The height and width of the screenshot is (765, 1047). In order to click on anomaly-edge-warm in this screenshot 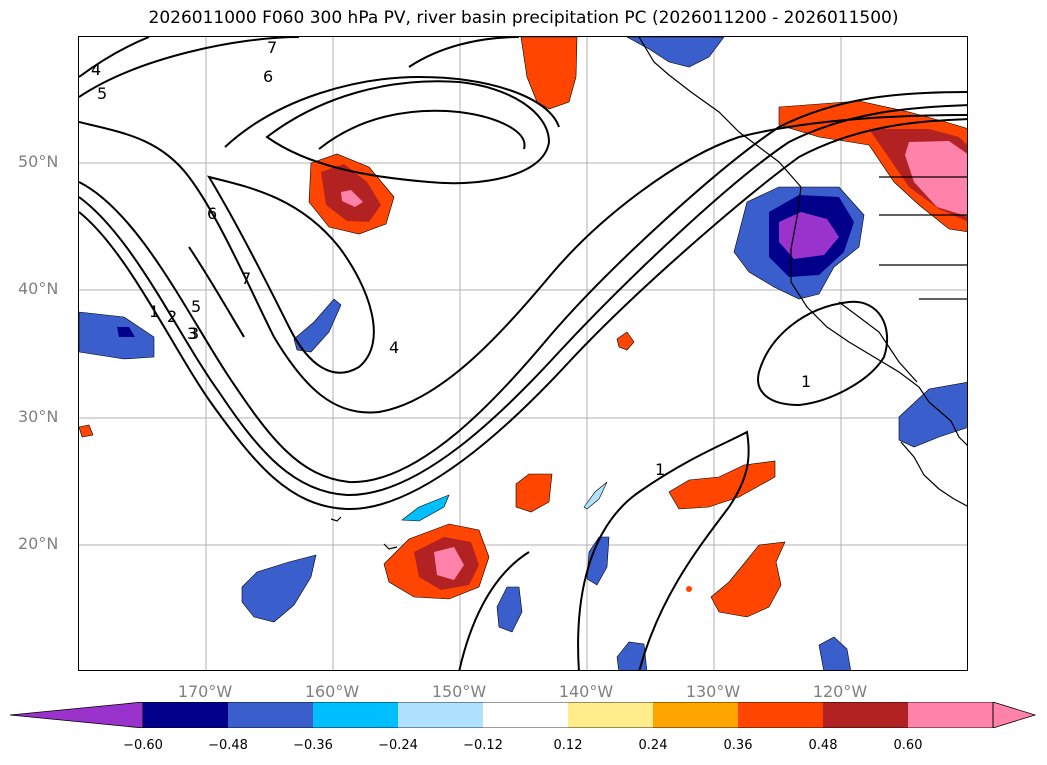, I will do `click(86, 431)`.